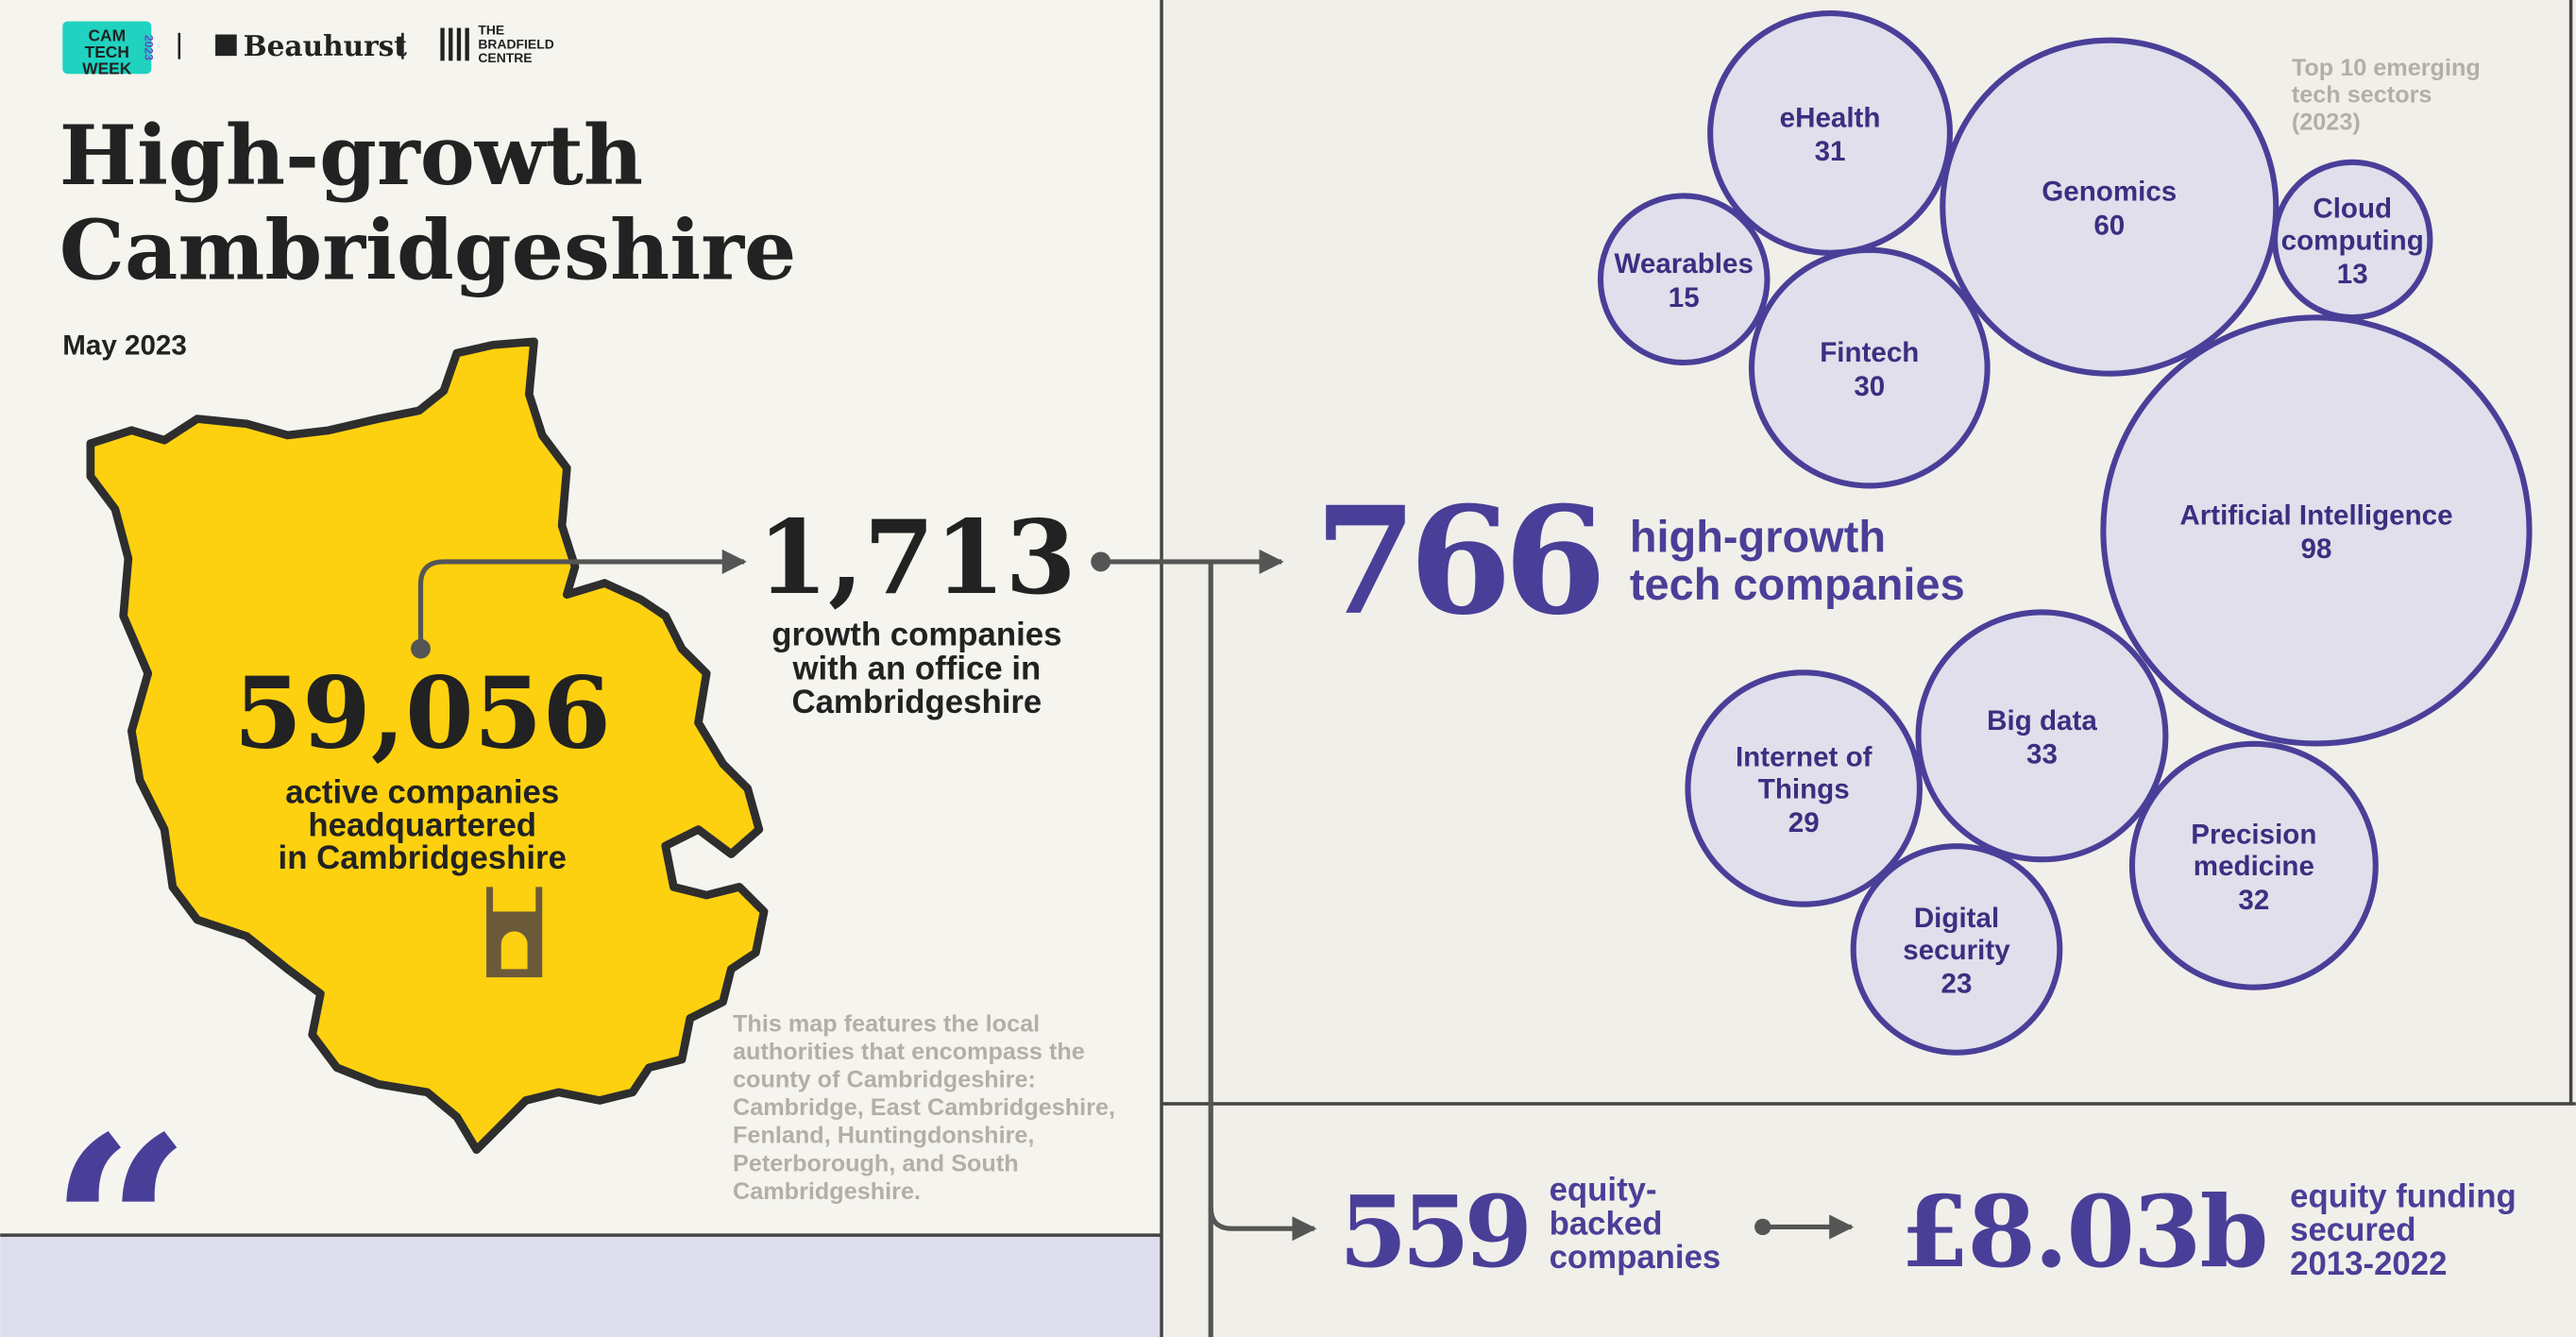 This screenshot has height=1337, width=2576. Describe the element at coordinates (2253, 900) in the screenshot. I see `sector-value: 32` at that location.